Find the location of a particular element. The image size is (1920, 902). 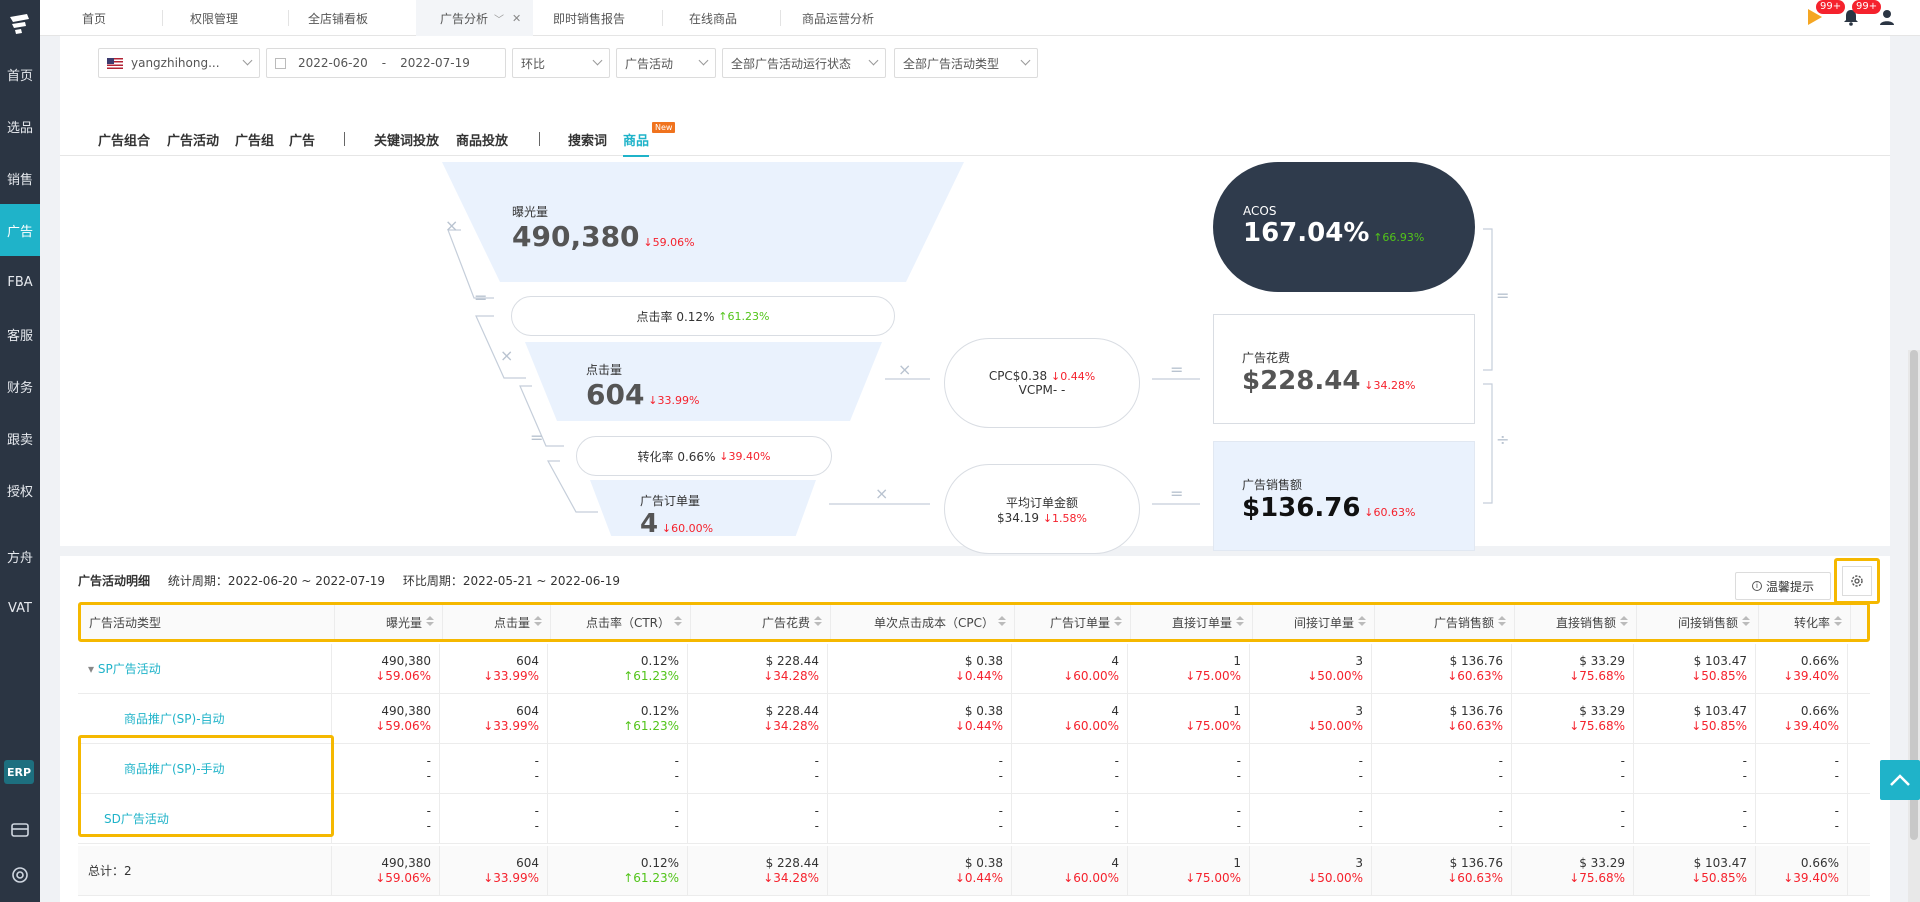

user-avatar-icon is located at coordinates (1887, 18).